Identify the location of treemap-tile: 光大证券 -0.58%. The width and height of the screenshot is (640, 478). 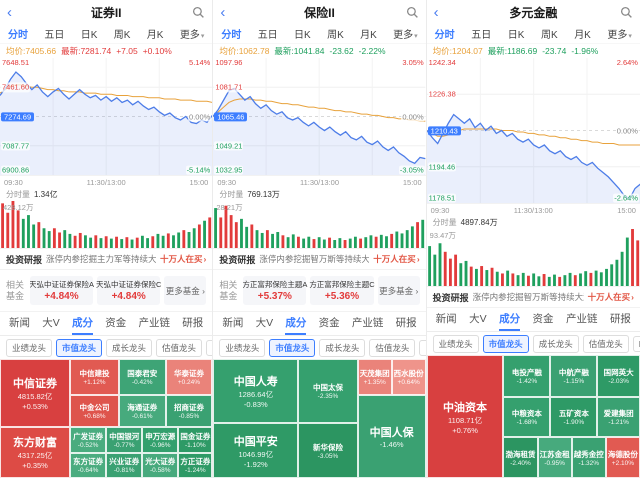
(160, 465).